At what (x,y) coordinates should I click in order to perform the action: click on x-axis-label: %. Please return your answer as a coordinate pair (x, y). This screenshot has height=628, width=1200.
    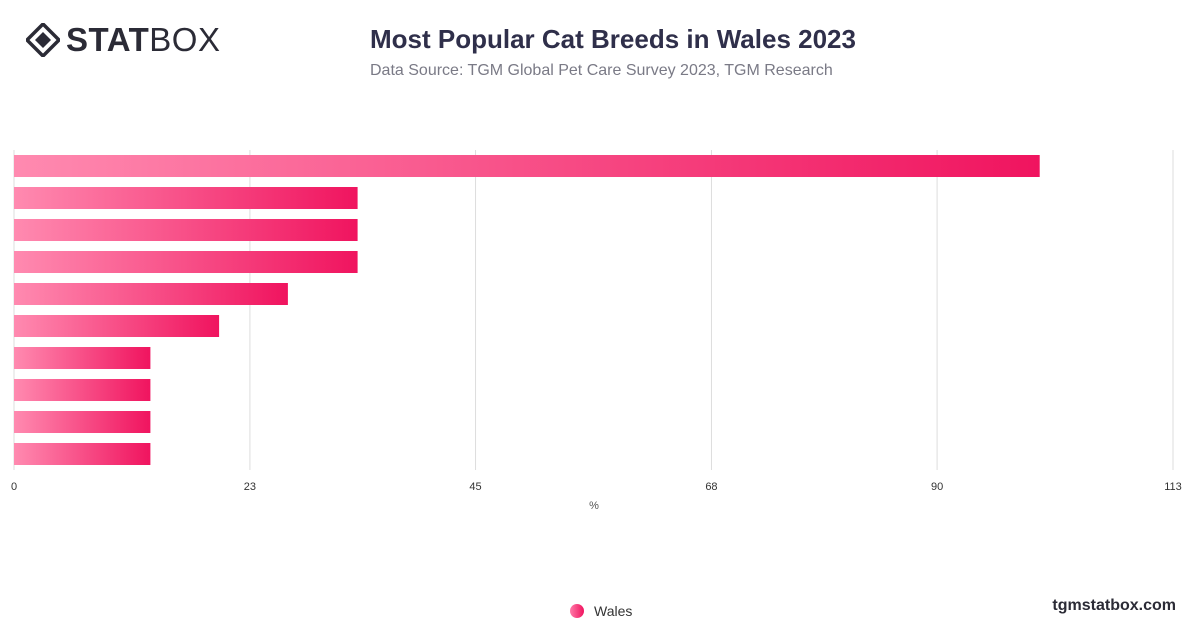
    Looking at the image, I should click on (594, 506).